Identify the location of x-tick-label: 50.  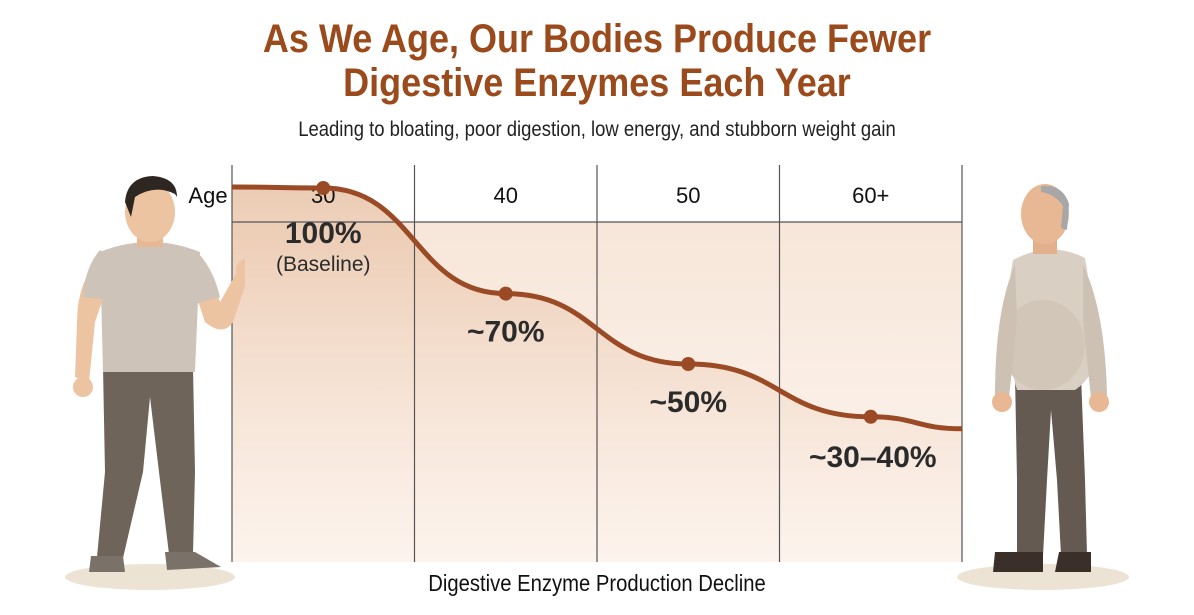
(688, 195).